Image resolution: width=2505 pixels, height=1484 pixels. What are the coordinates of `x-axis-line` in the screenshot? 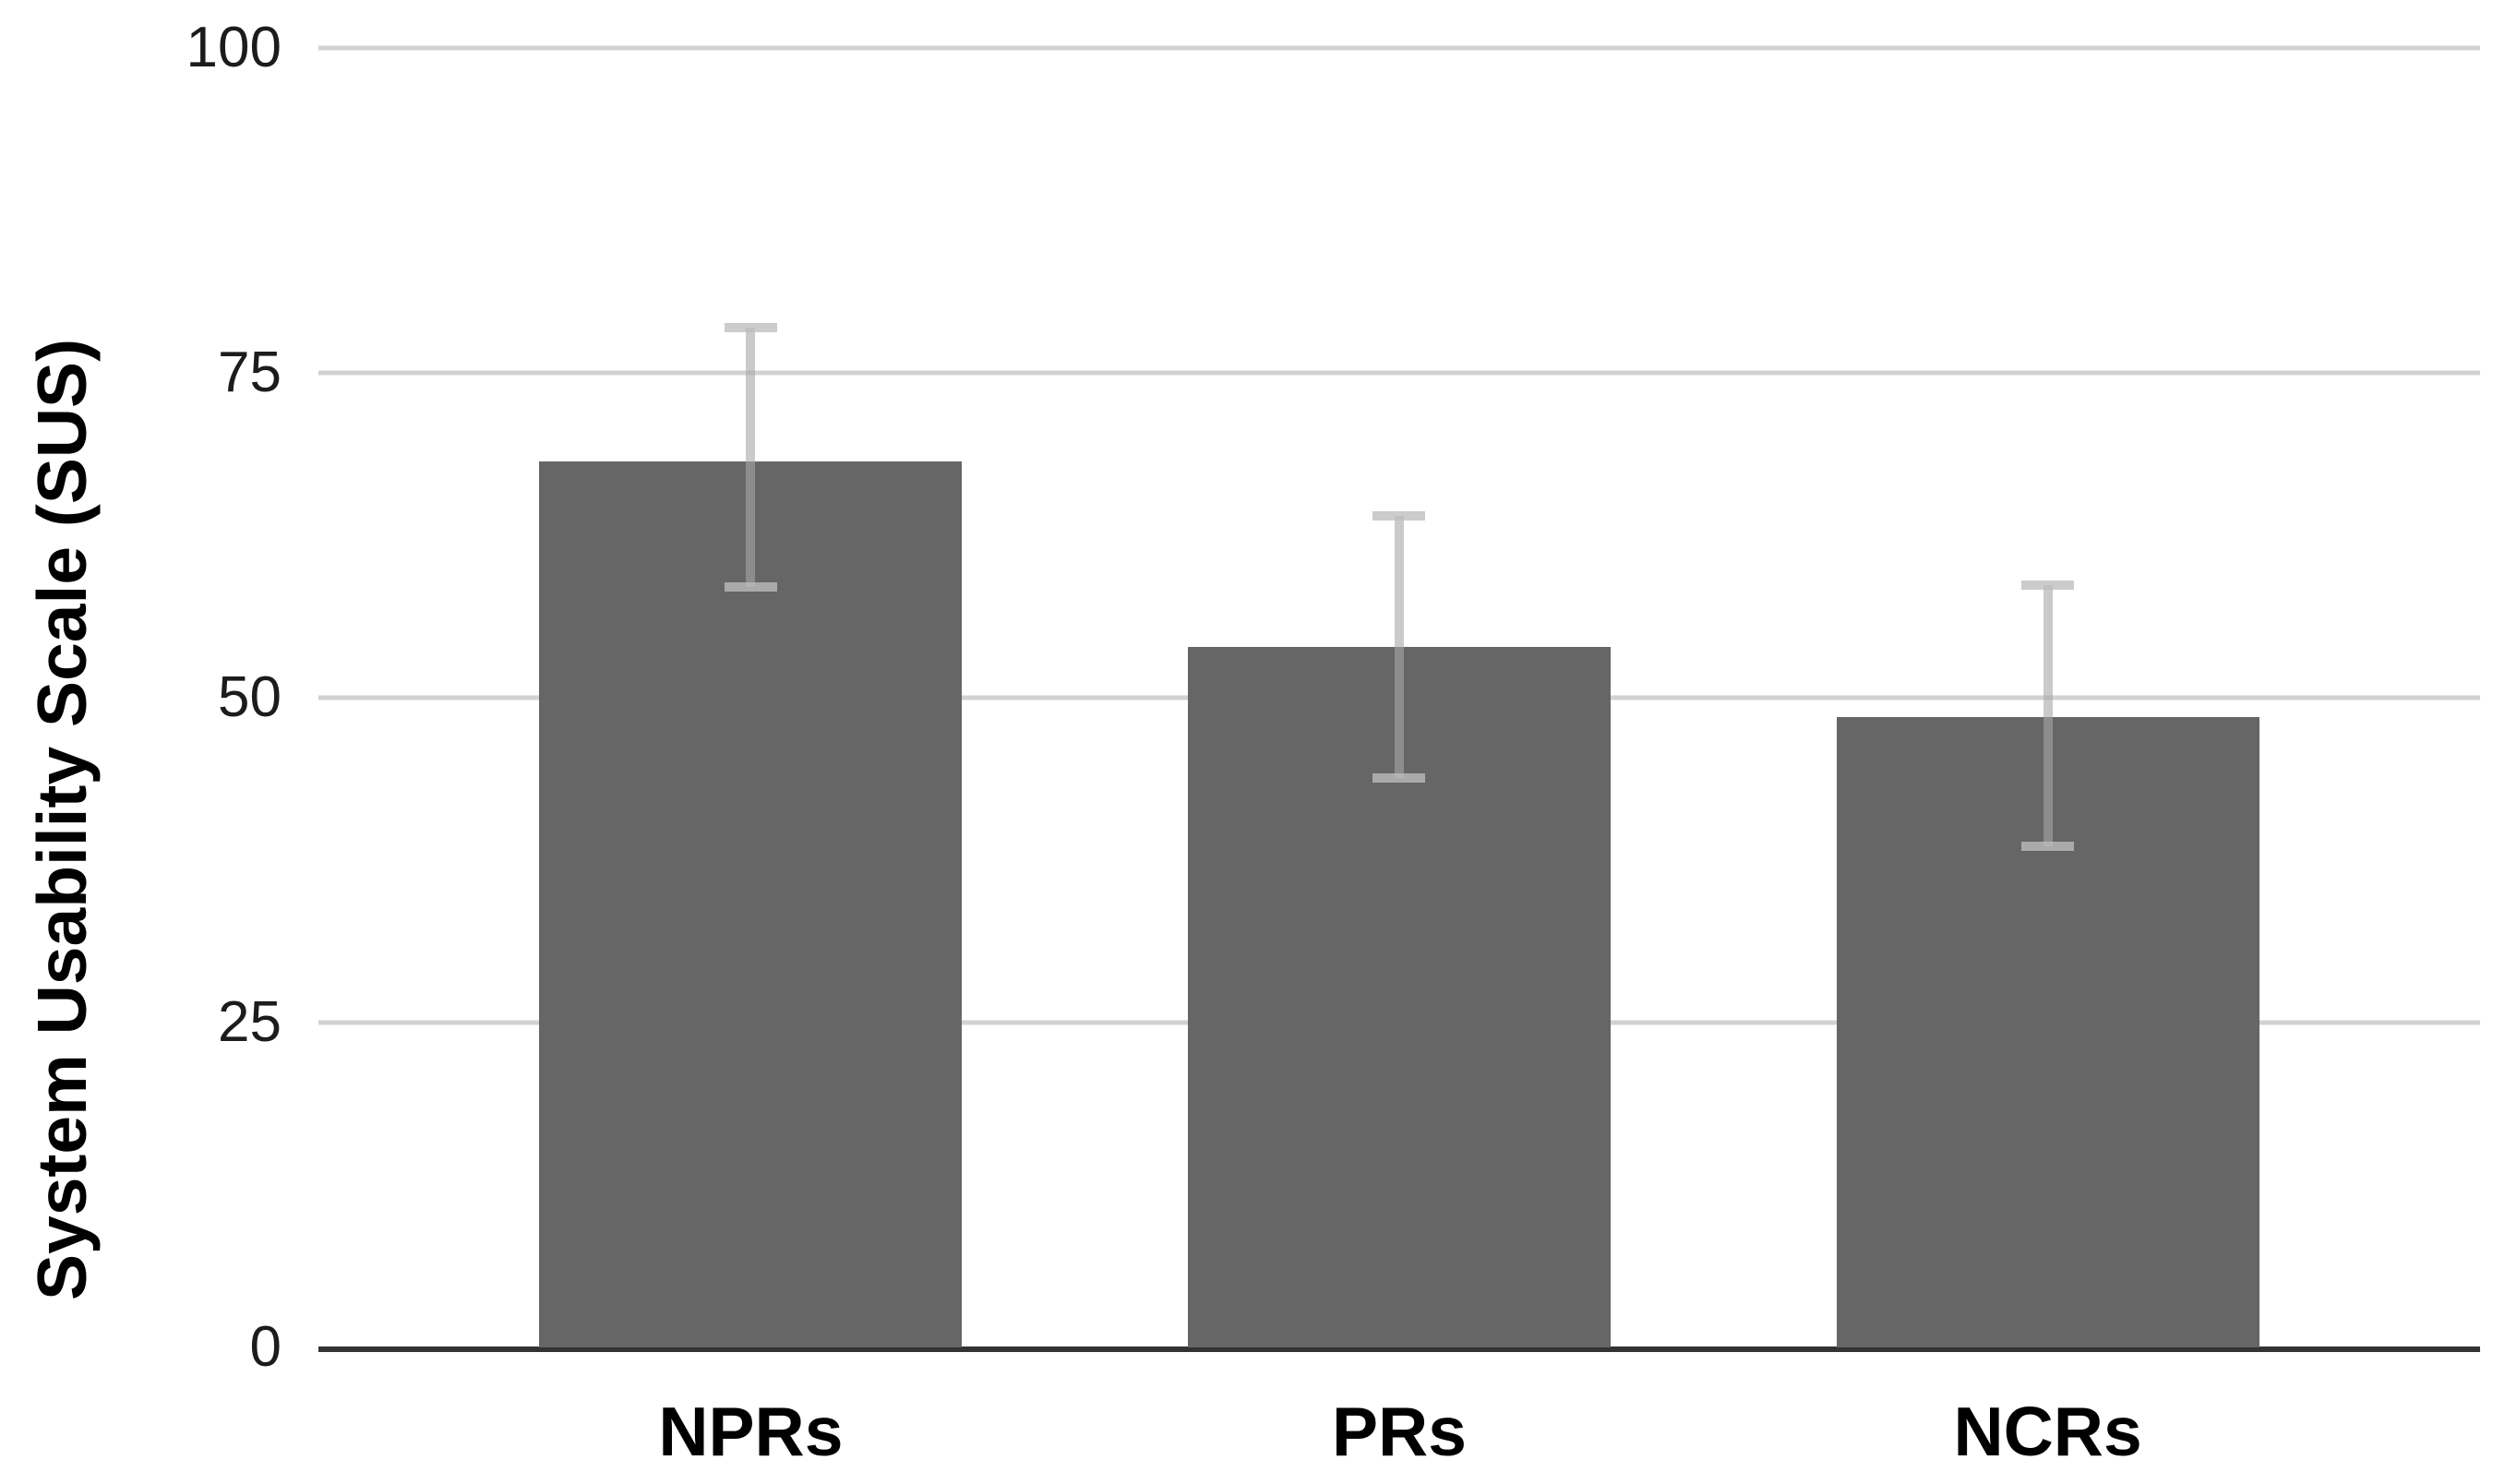 It's located at (1399, 1349).